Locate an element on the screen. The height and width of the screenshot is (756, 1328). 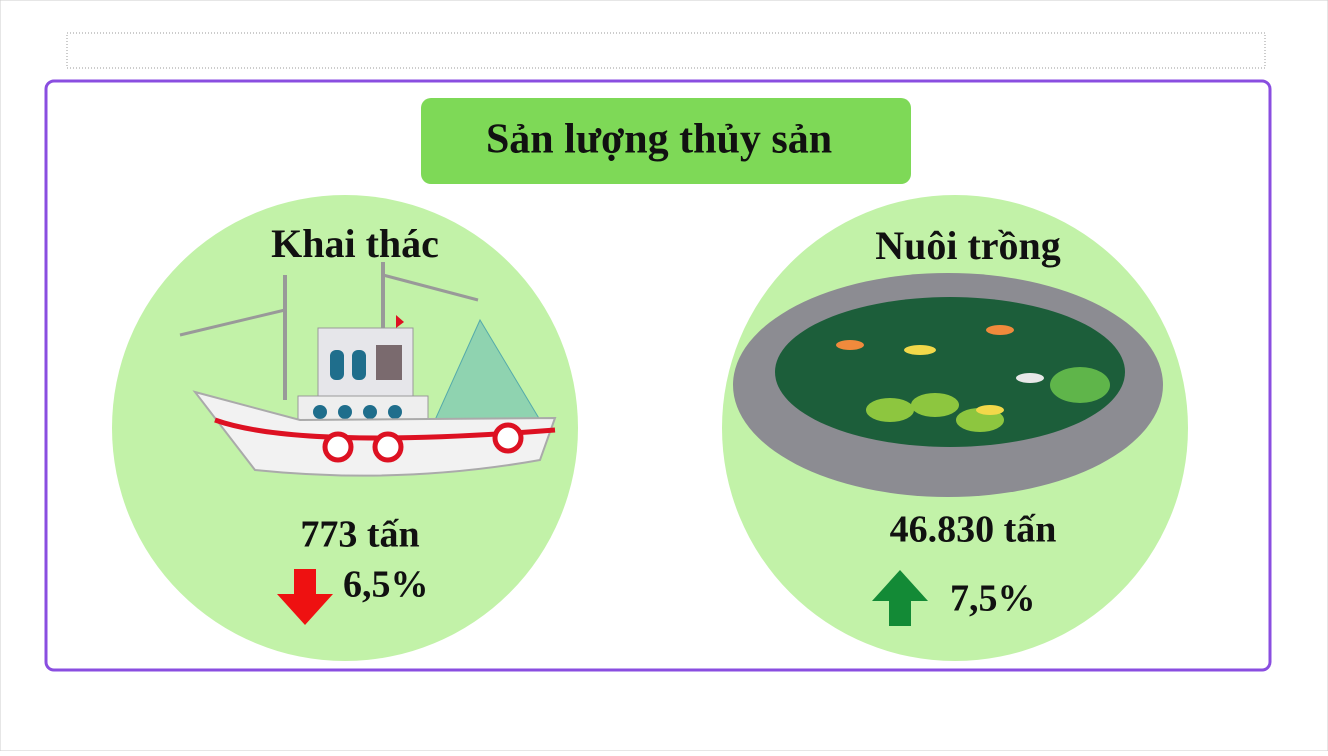
item-label: Khai thác is located at coordinates (355, 243).